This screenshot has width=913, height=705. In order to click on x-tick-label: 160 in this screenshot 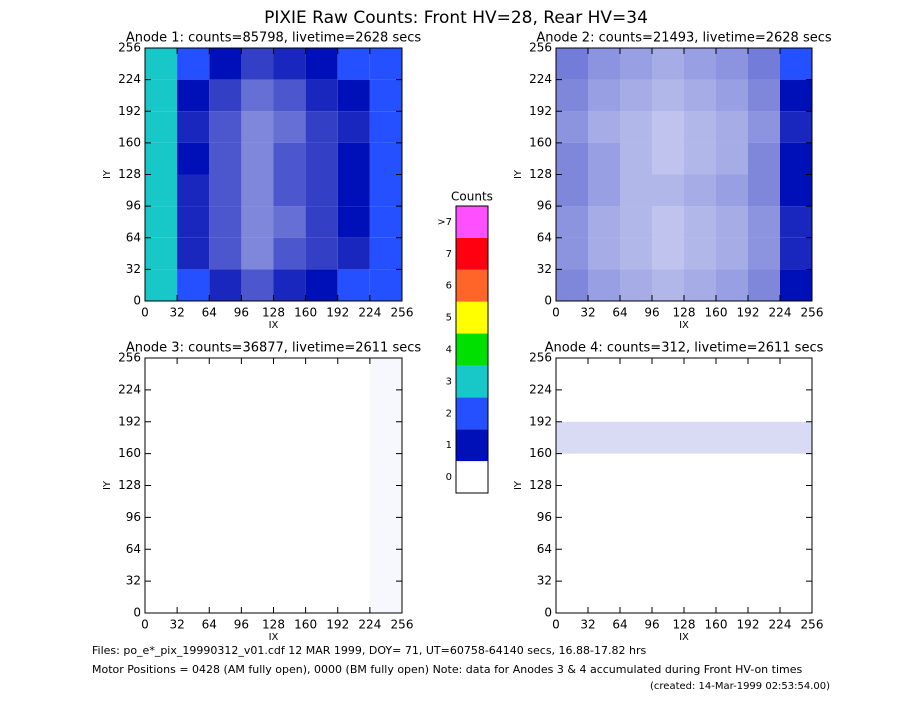, I will do `click(305, 313)`.